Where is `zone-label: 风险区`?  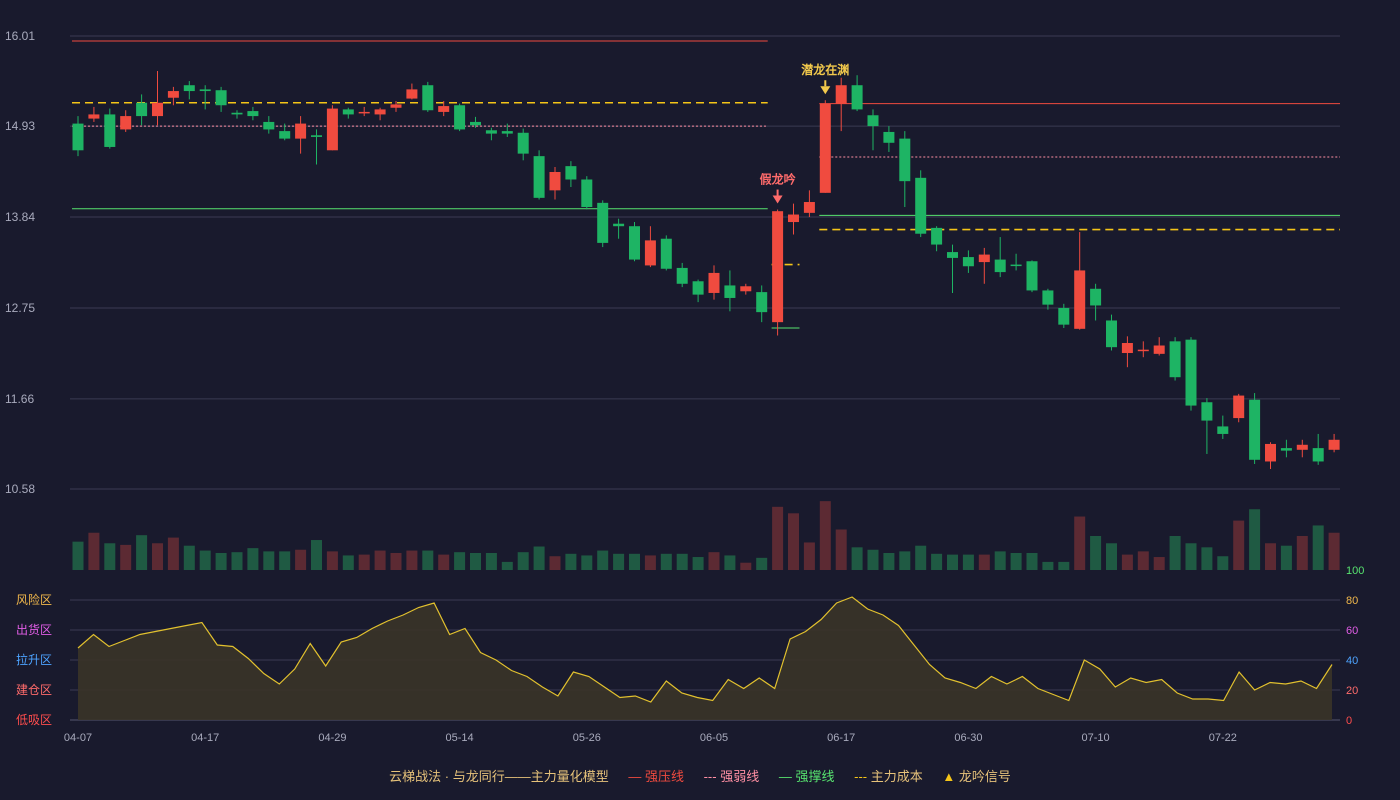 zone-label: 风险区 is located at coordinates (34, 599).